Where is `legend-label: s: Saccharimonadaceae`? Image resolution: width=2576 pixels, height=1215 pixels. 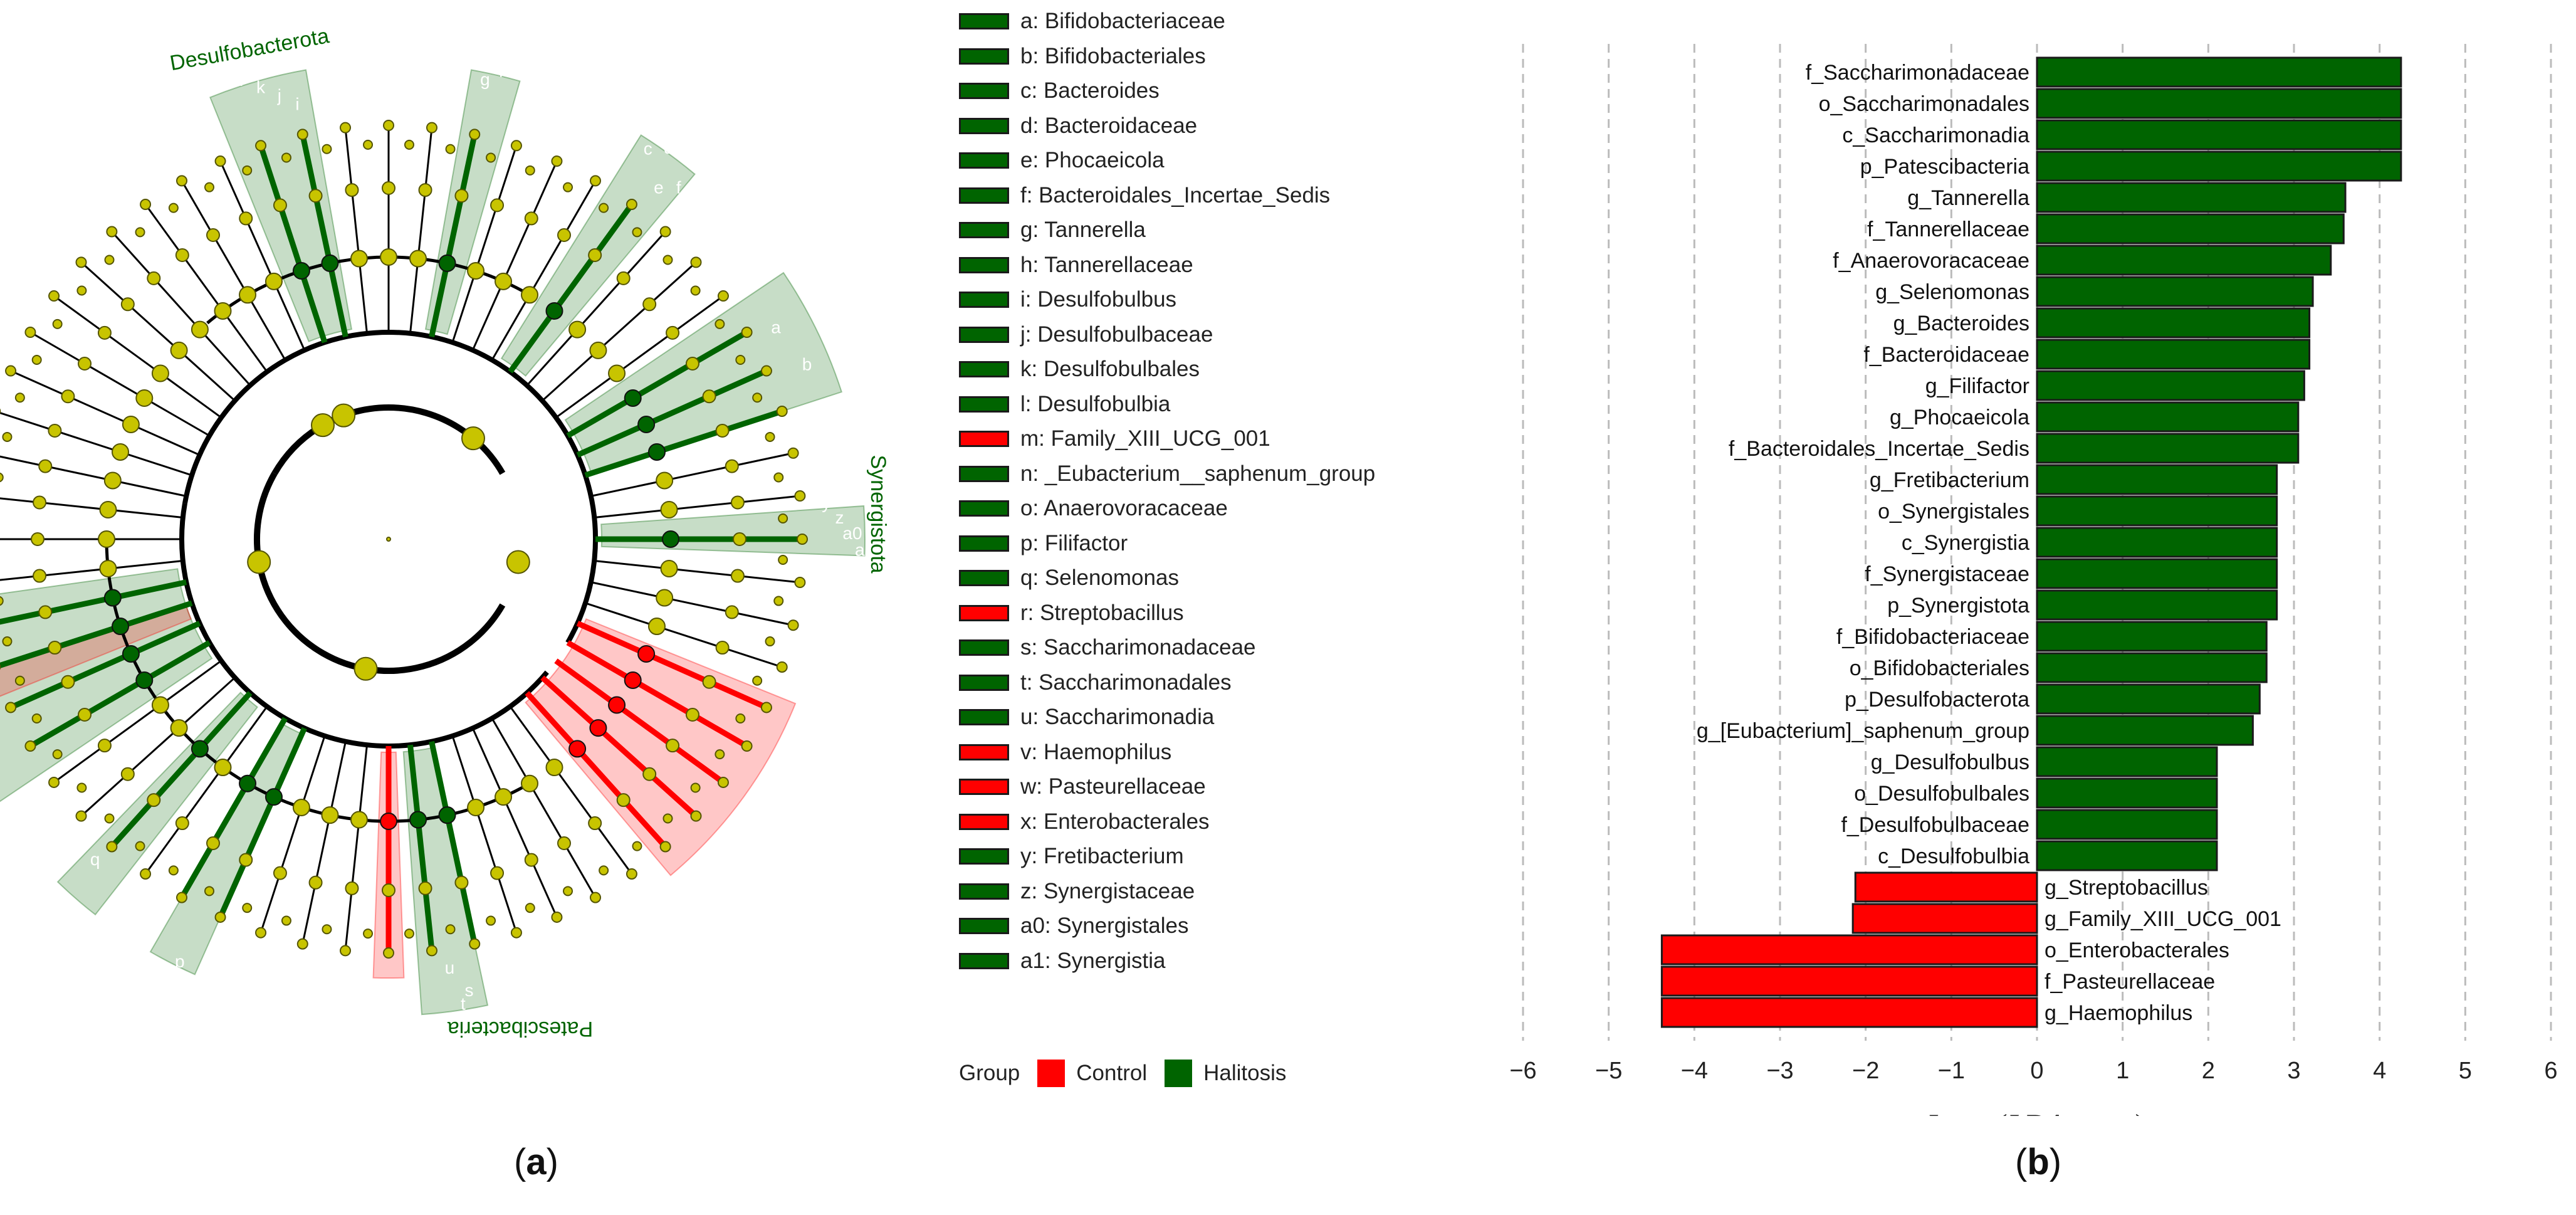
legend-label: s: Saccharimonadaceae is located at coordinates (1138, 648).